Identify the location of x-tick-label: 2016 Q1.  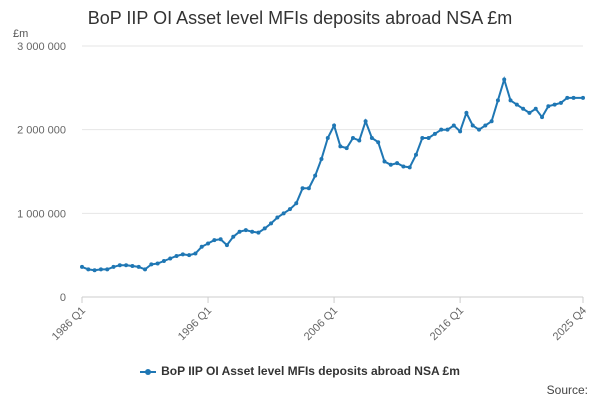
(447, 324).